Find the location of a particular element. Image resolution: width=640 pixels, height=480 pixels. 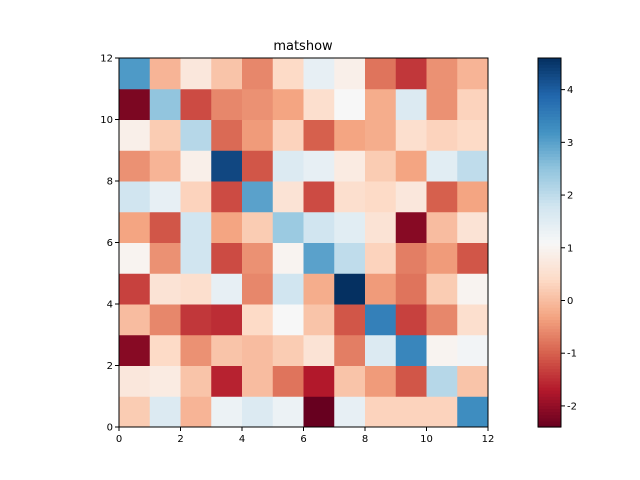

colorbar-tick-label: -2 is located at coordinates (572, 406).